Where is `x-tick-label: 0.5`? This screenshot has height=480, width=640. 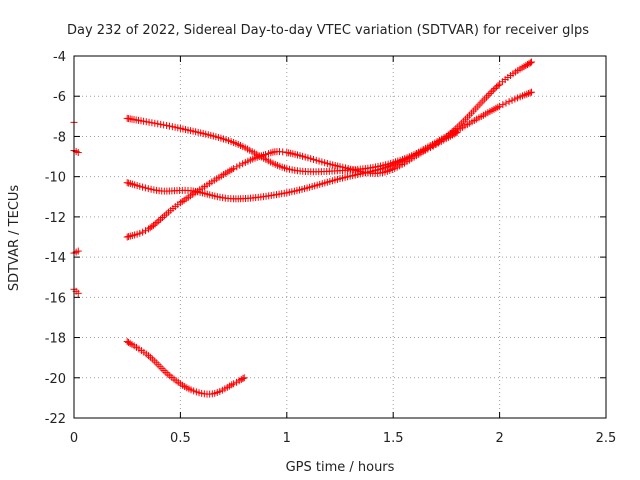
x-tick-label: 0.5 is located at coordinates (180, 438).